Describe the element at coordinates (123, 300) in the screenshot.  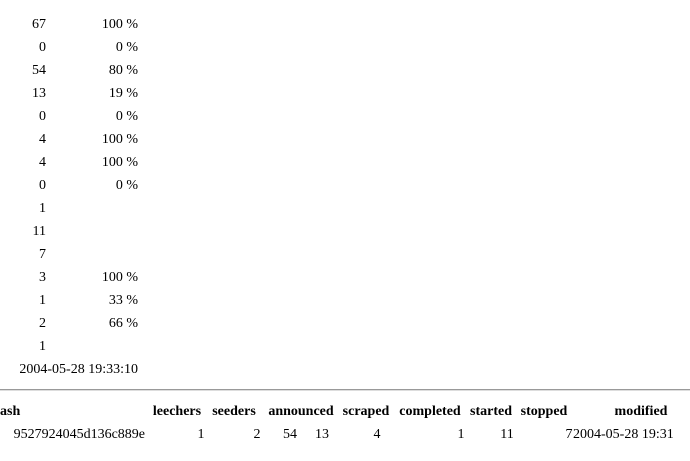
I see `stat-percent: 33 %` at that location.